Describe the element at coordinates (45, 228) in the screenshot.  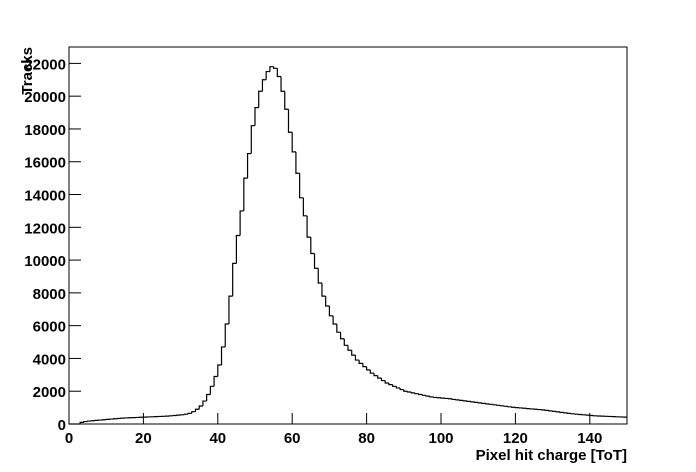
I see `y-tick-label: 12000` at that location.